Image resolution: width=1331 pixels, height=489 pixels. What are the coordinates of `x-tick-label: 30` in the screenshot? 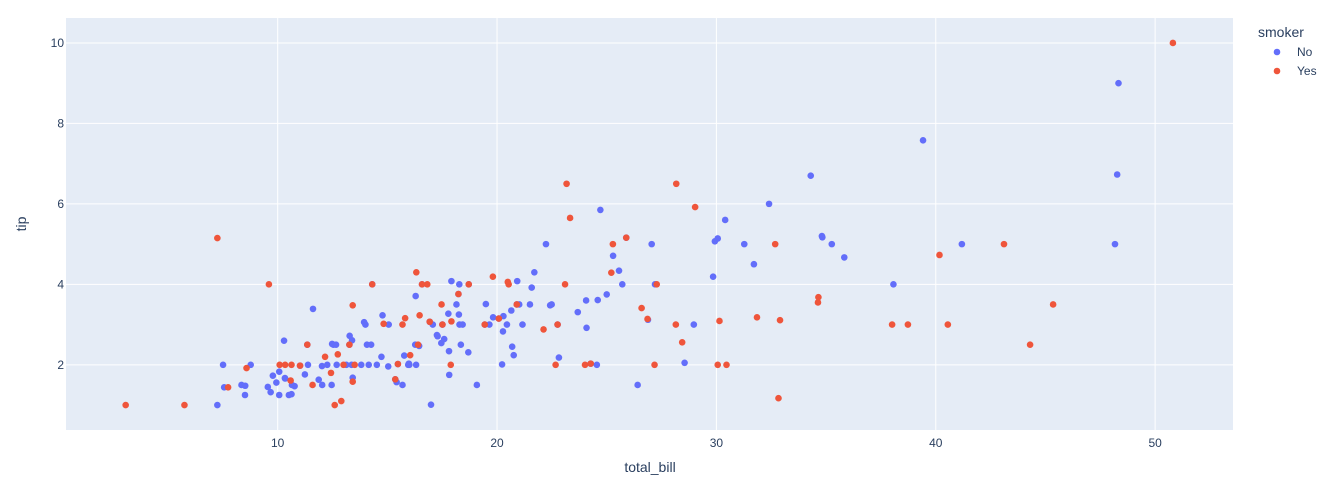 It's located at (717, 443).